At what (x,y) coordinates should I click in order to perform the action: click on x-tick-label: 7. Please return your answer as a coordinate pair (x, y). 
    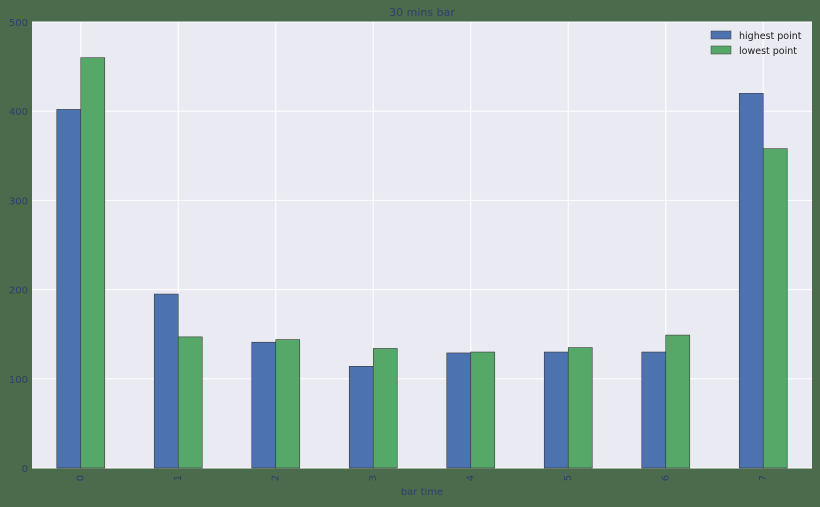
    Looking at the image, I should click on (763, 478).